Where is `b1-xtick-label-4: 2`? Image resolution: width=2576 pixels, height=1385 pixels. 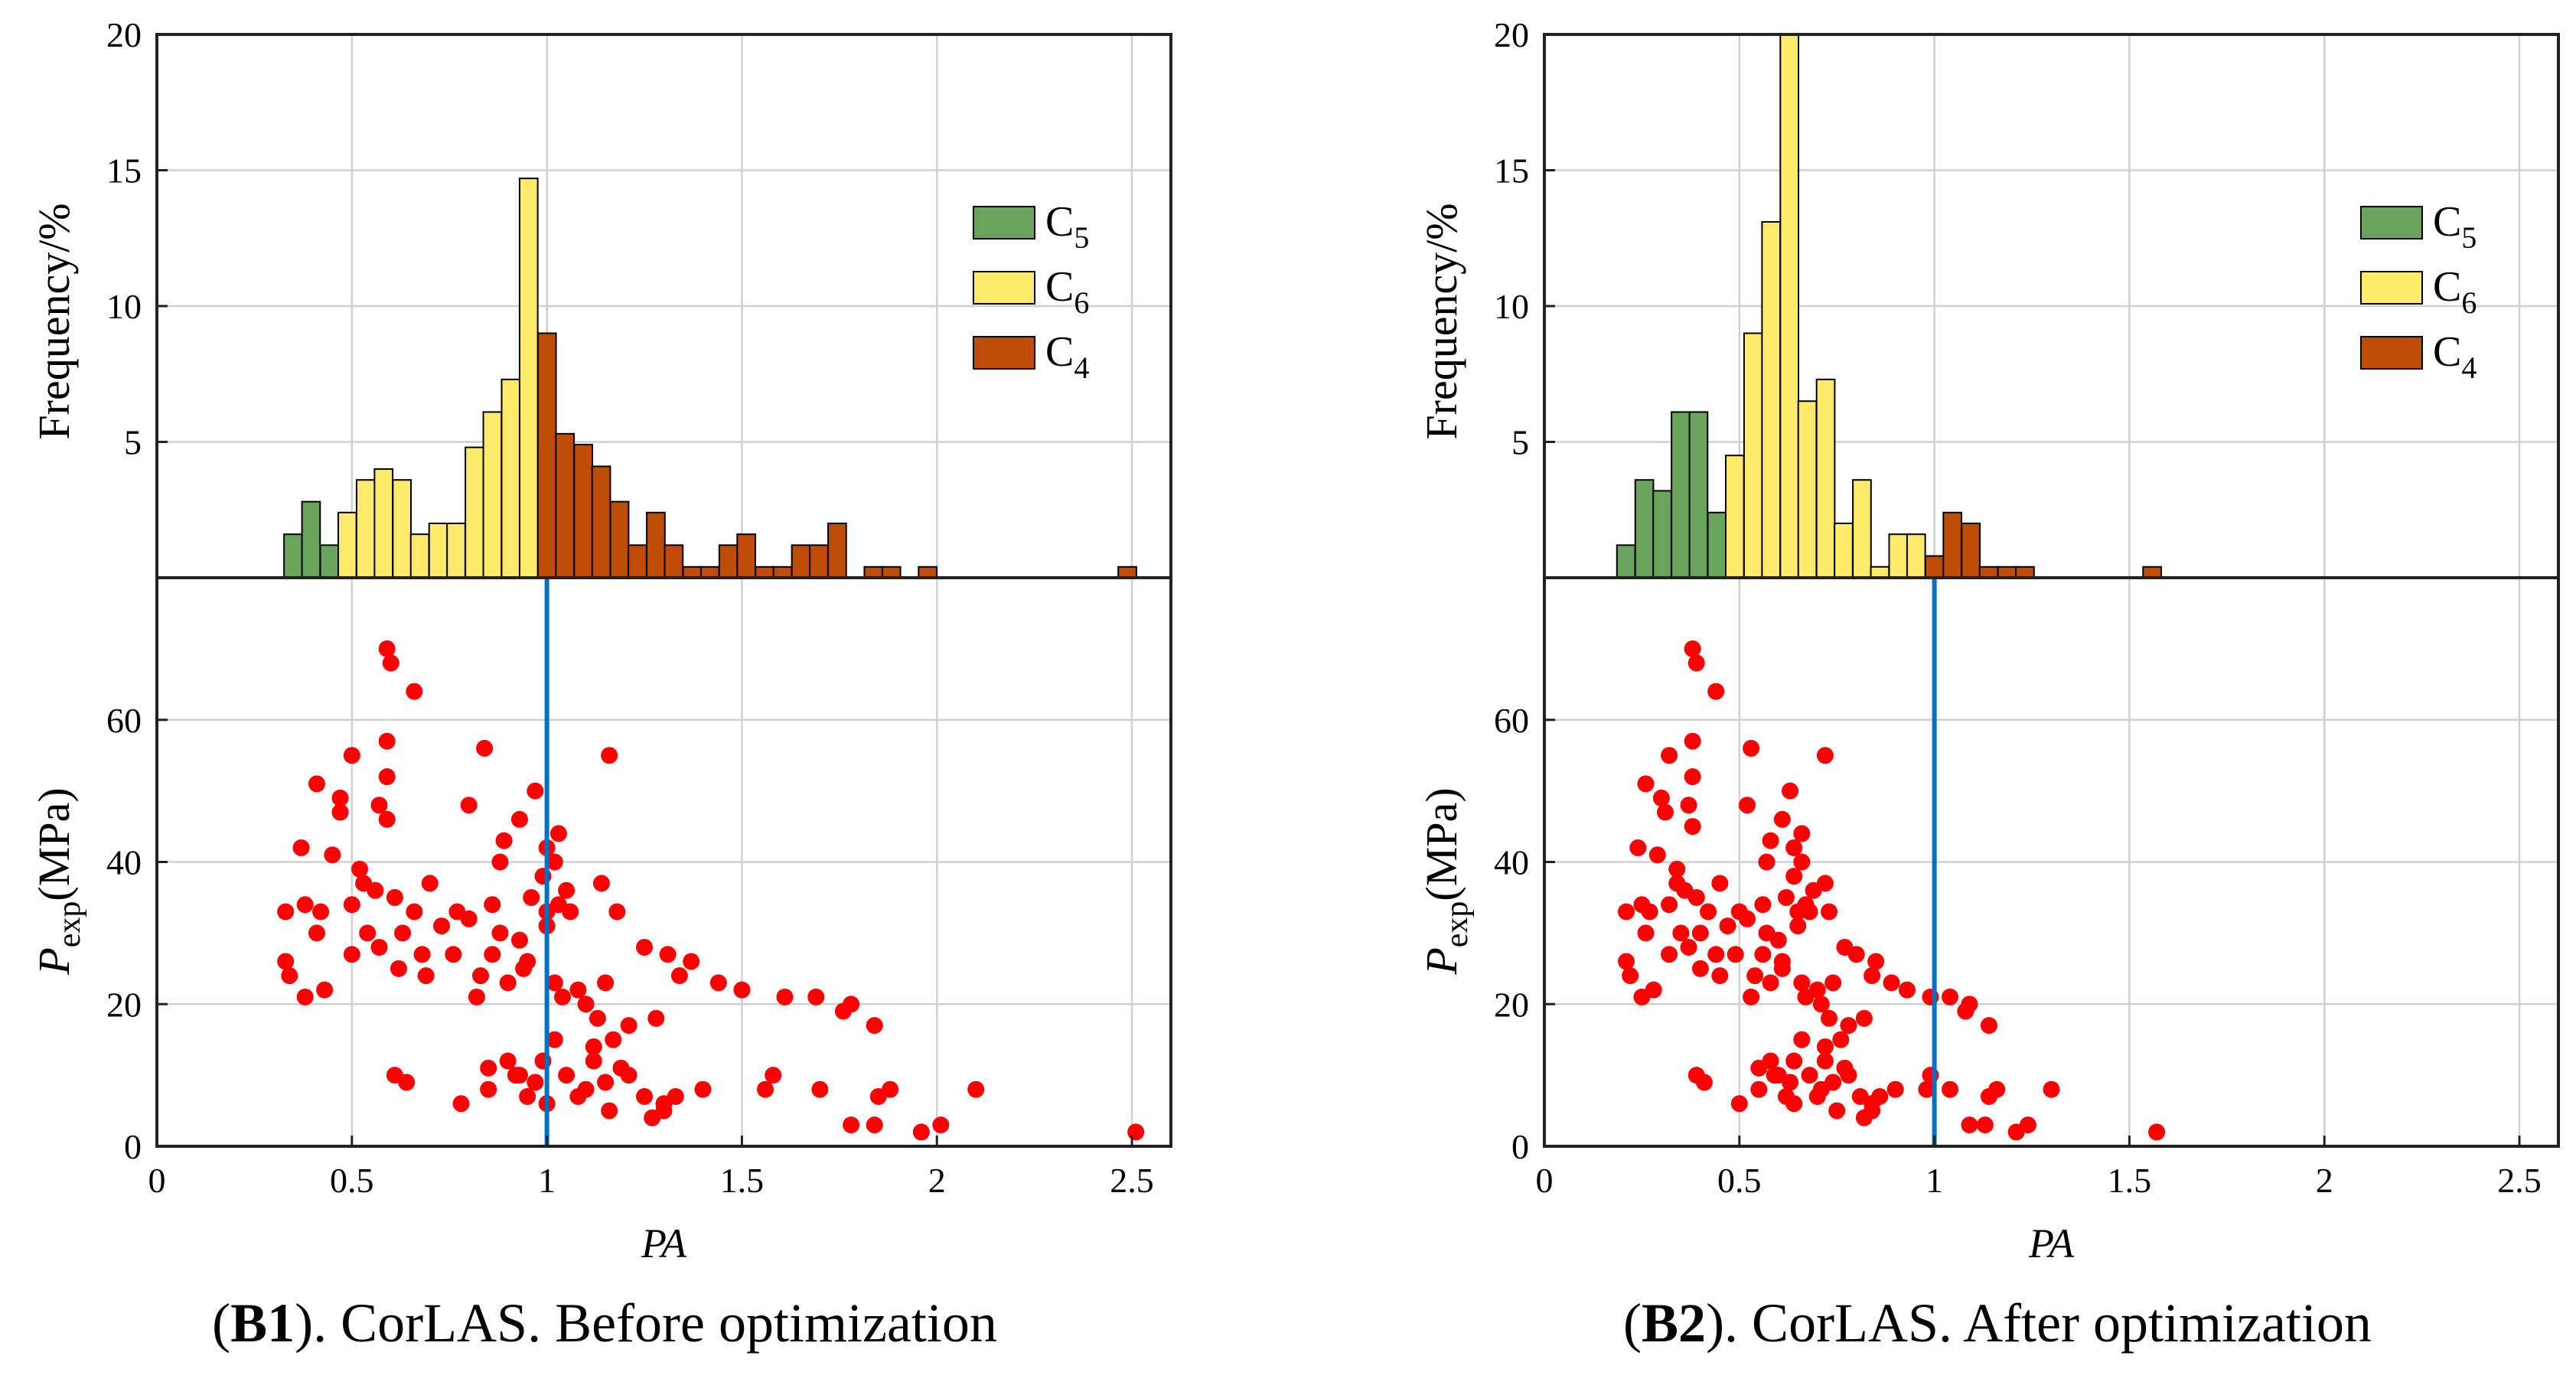
b1-xtick-label-4: 2 is located at coordinates (937, 1180).